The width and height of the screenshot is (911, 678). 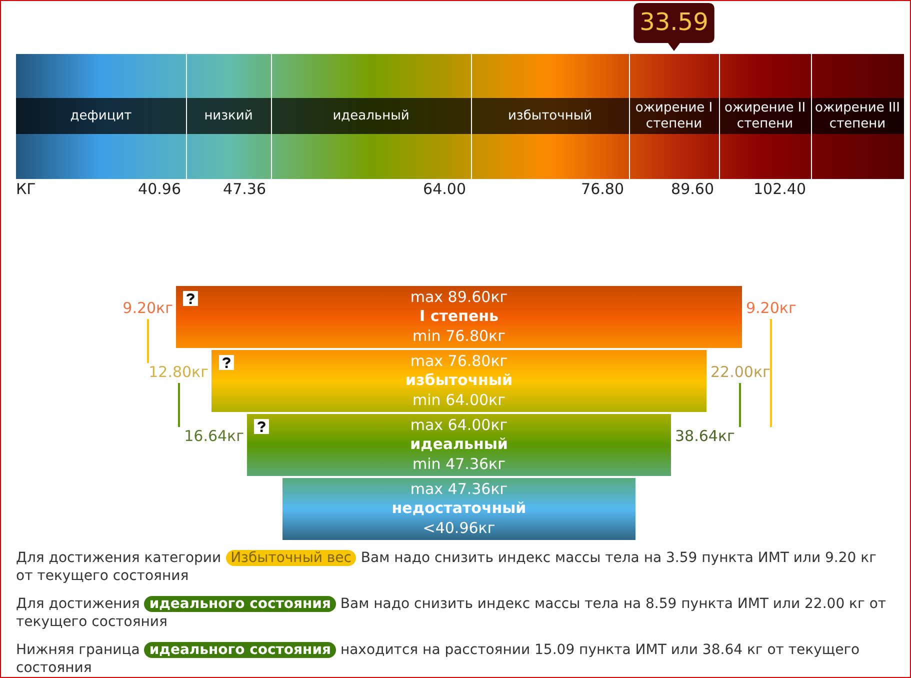 I want to click on data-label: 76.80, so click(x=602, y=189).